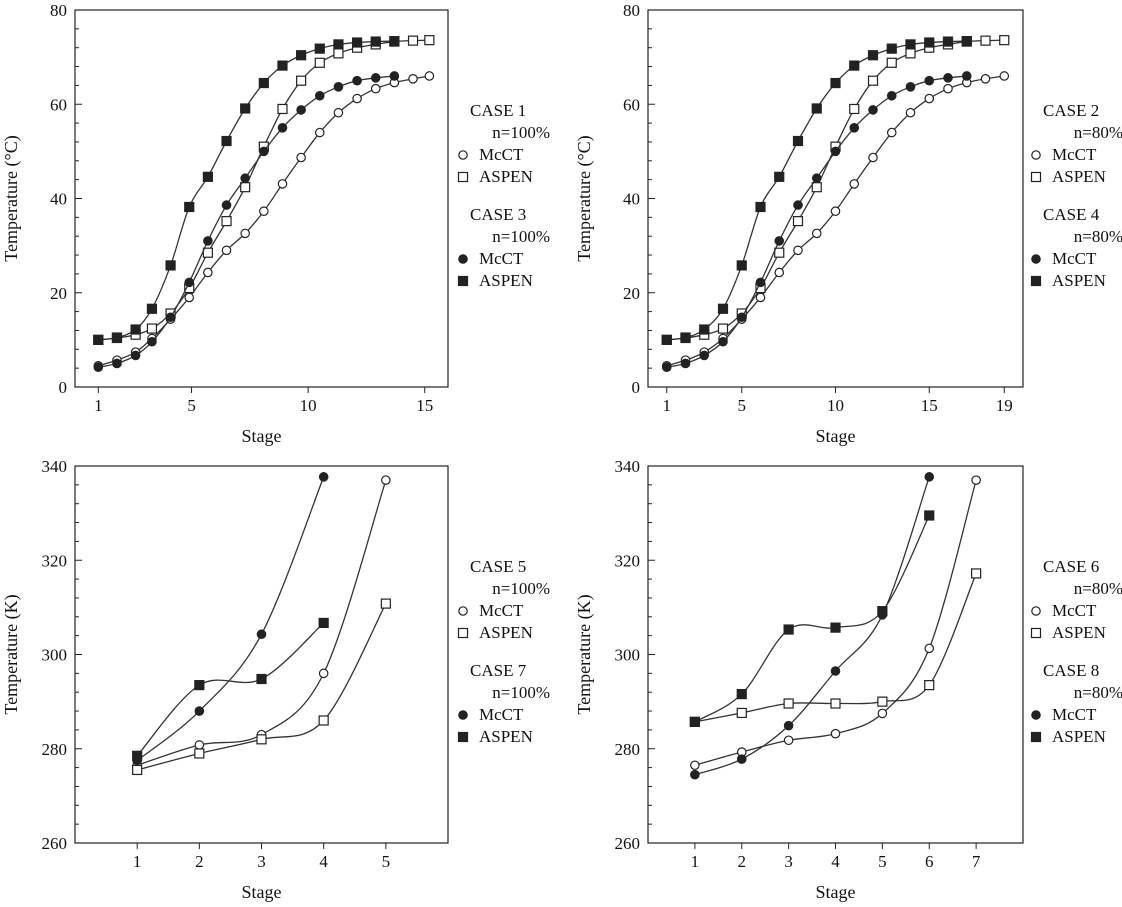 This screenshot has width=1122, height=907. What do you see at coordinates (1071, 670) in the screenshot?
I see `legend-case-title: CASE 8` at bounding box center [1071, 670].